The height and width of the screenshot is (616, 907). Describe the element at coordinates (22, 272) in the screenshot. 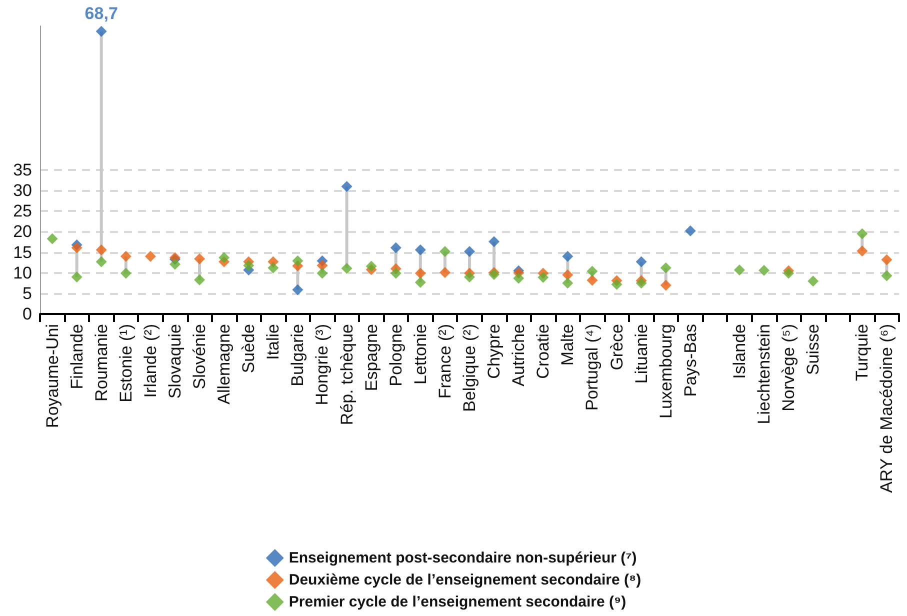

I see `y-tick-label: 10` at that location.